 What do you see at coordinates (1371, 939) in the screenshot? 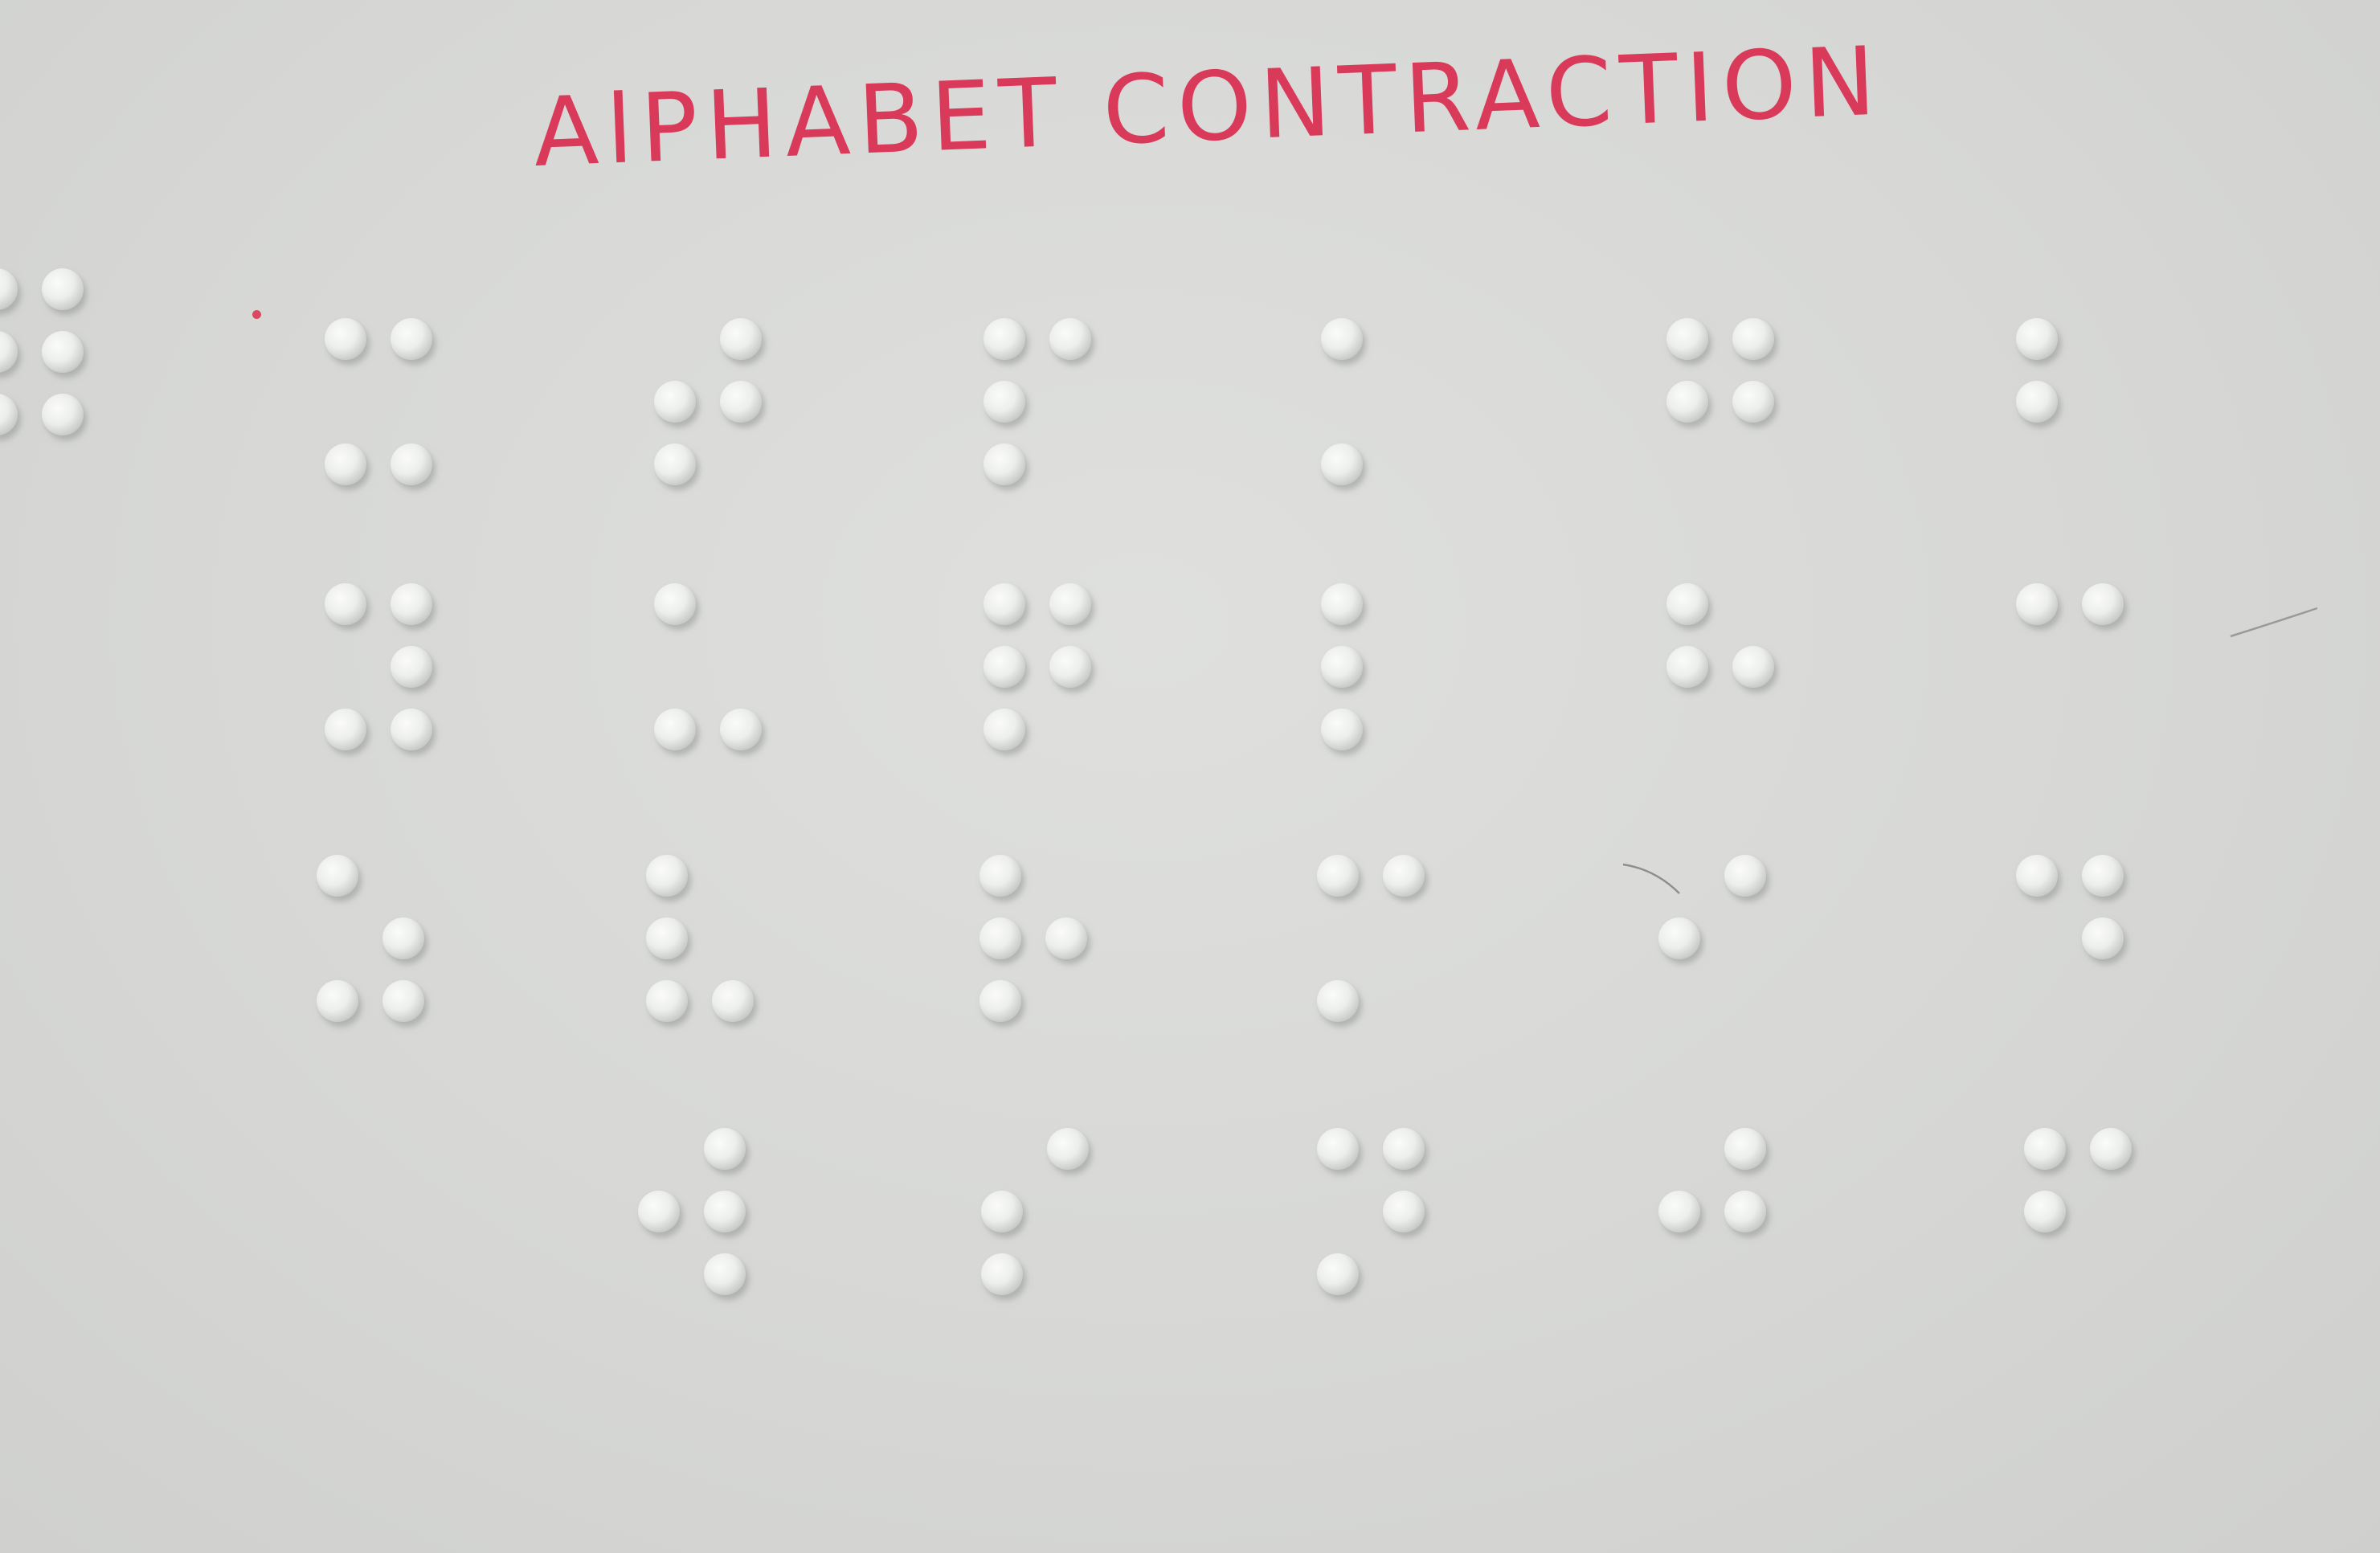
I see `braille-cell-r3c4` at bounding box center [1371, 939].